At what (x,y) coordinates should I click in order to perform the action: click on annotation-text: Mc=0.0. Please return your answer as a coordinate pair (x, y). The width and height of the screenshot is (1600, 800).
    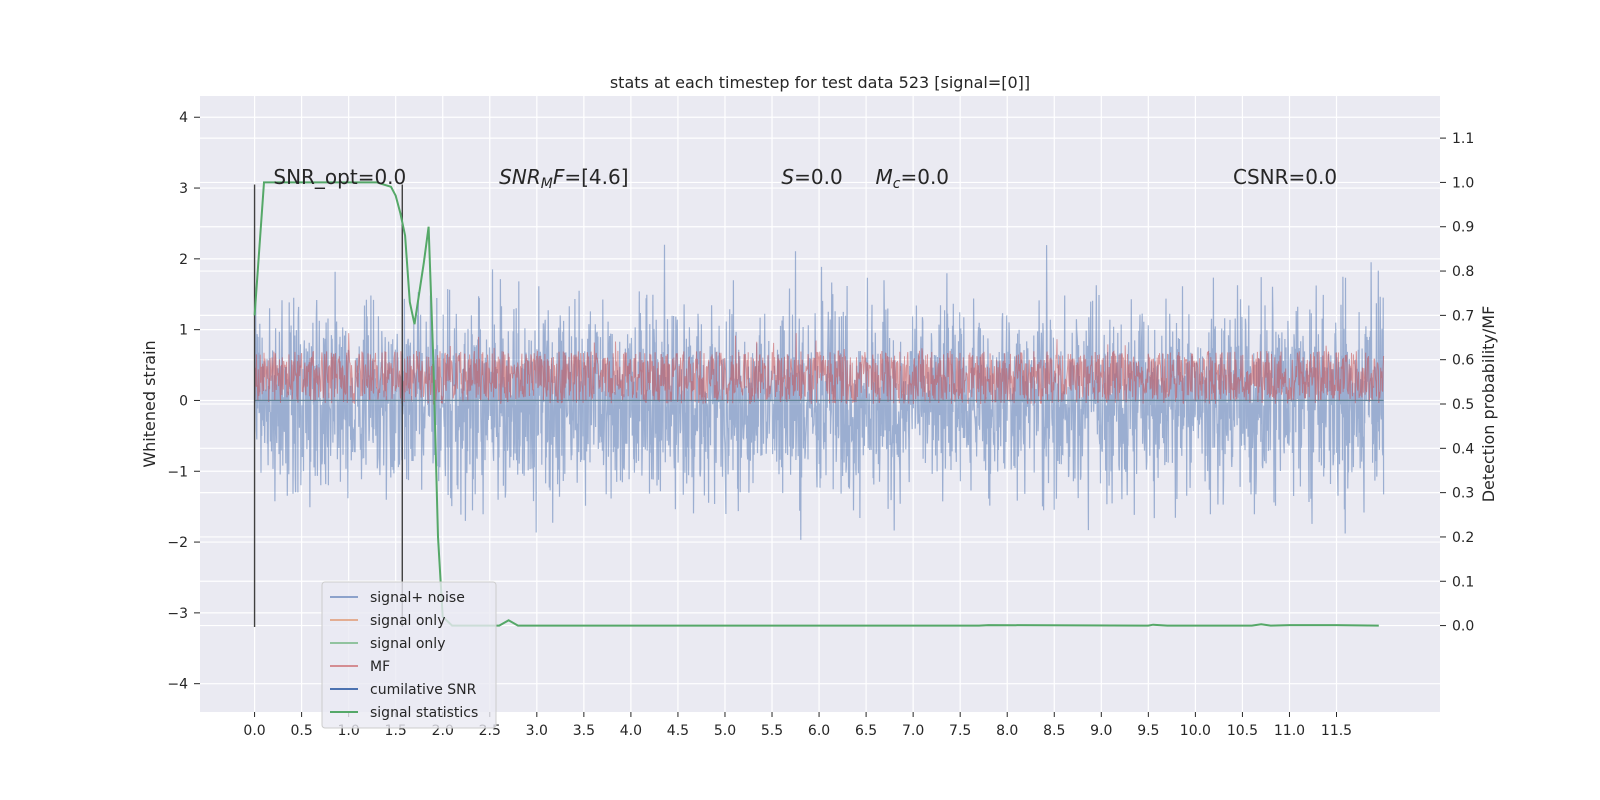
    Looking at the image, I should click on (913, 178).